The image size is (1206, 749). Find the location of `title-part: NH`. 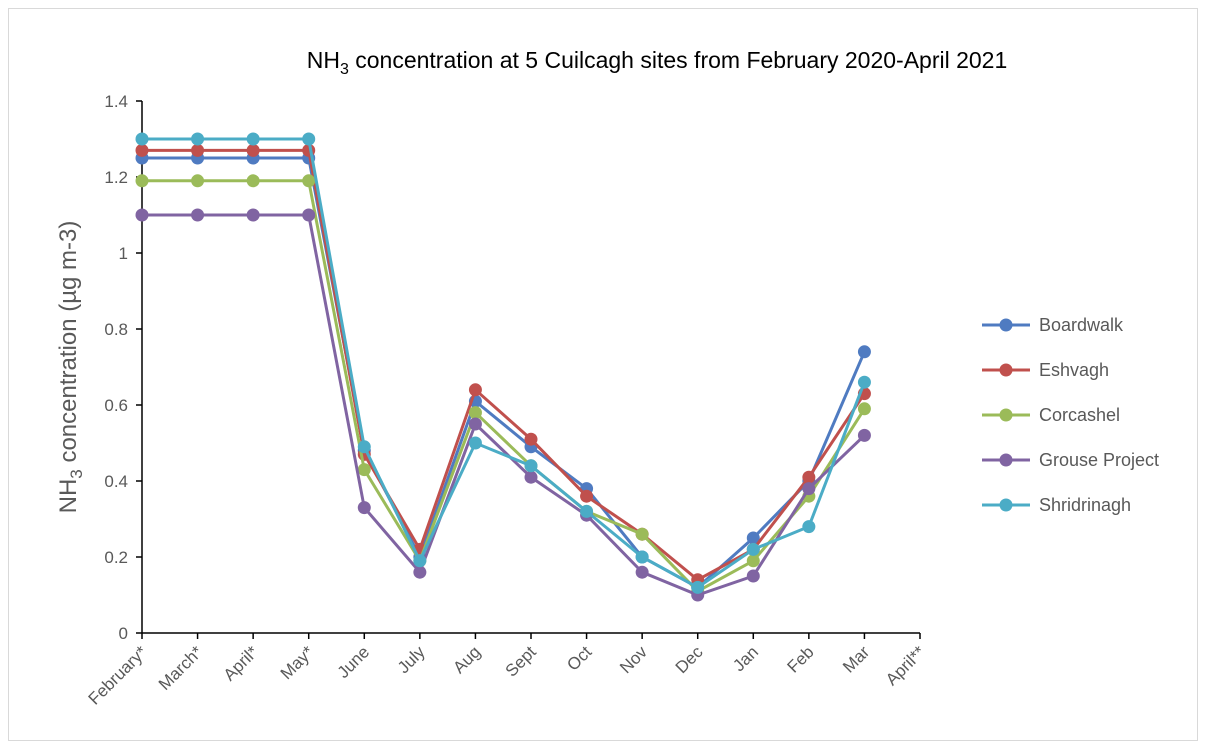

title-part: NH is located at coordinates (323, 60).